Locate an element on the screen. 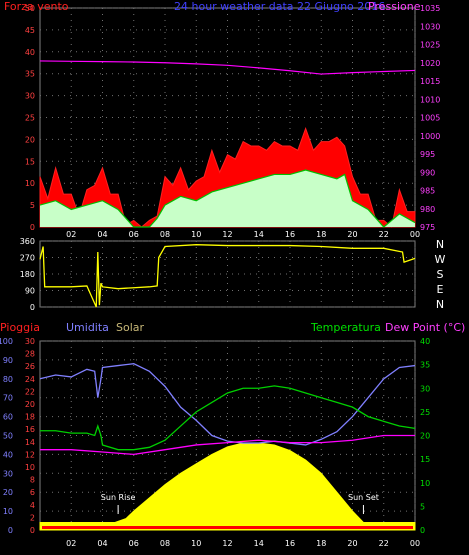  compass-label: E is located at coordinates (440, 289).